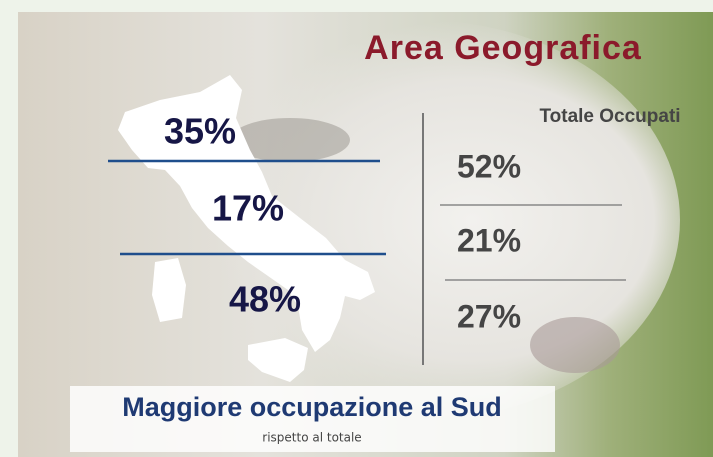  Describe the element at coordinates (265, 299) in the screenshot. I see `left-value: 48%` at that location.